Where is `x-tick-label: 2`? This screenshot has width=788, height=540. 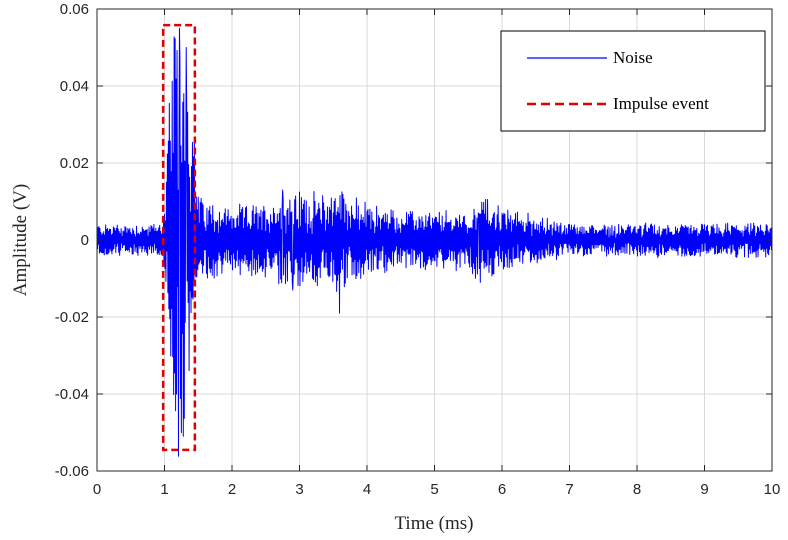
x-tick-label: 2 is located at coordinates (232, 489).